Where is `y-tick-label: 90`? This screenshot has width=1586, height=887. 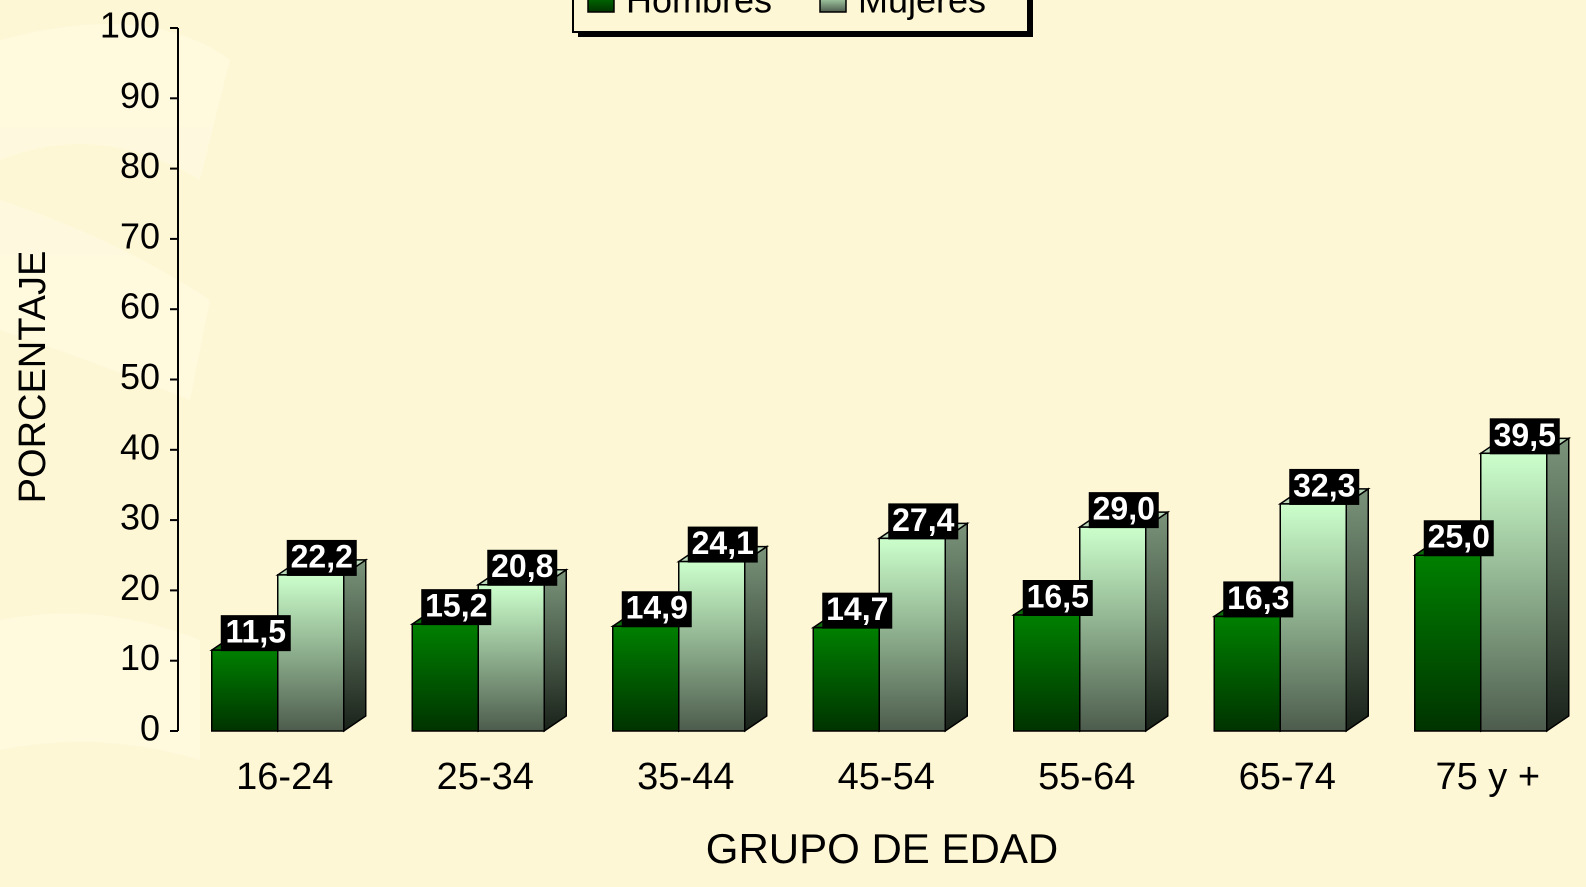
y-tick-label: 90 is located at coordinates (140, 95).